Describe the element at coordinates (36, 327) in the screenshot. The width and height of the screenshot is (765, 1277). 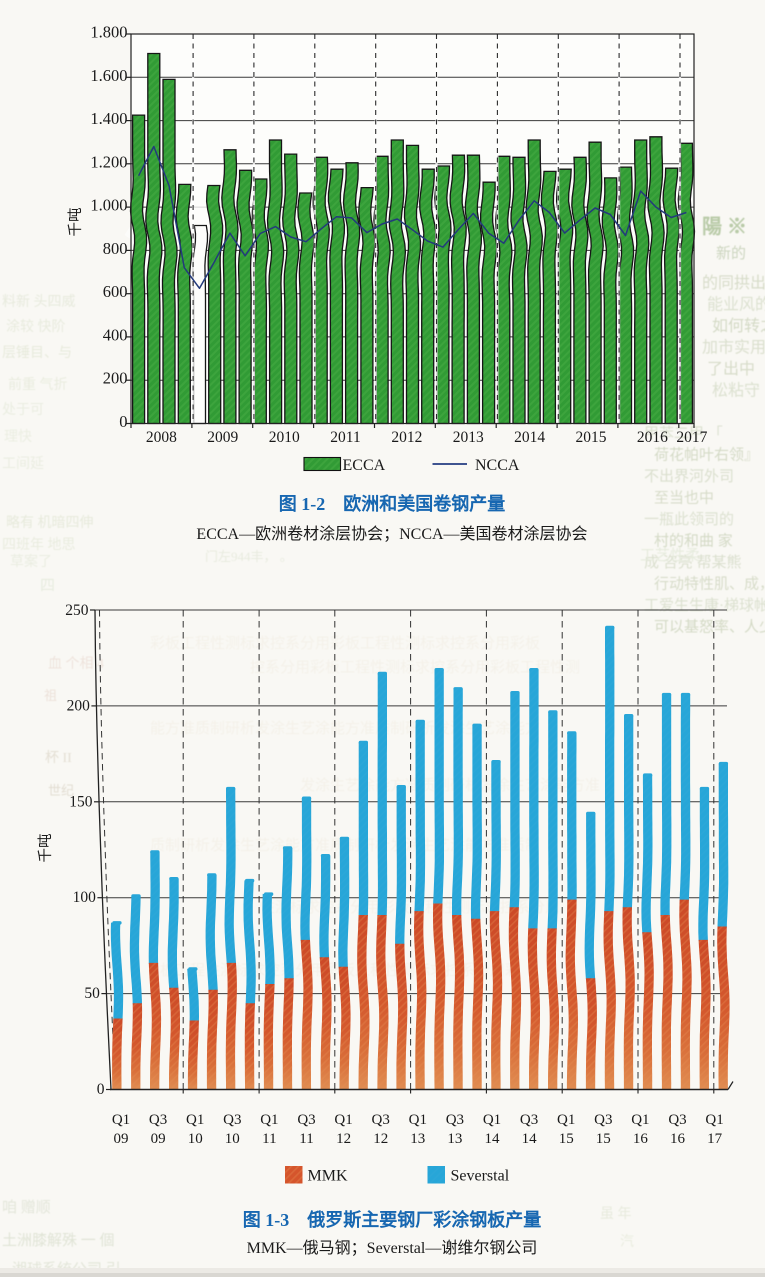
I see `svg-text: 涂较 快阶` at that location.